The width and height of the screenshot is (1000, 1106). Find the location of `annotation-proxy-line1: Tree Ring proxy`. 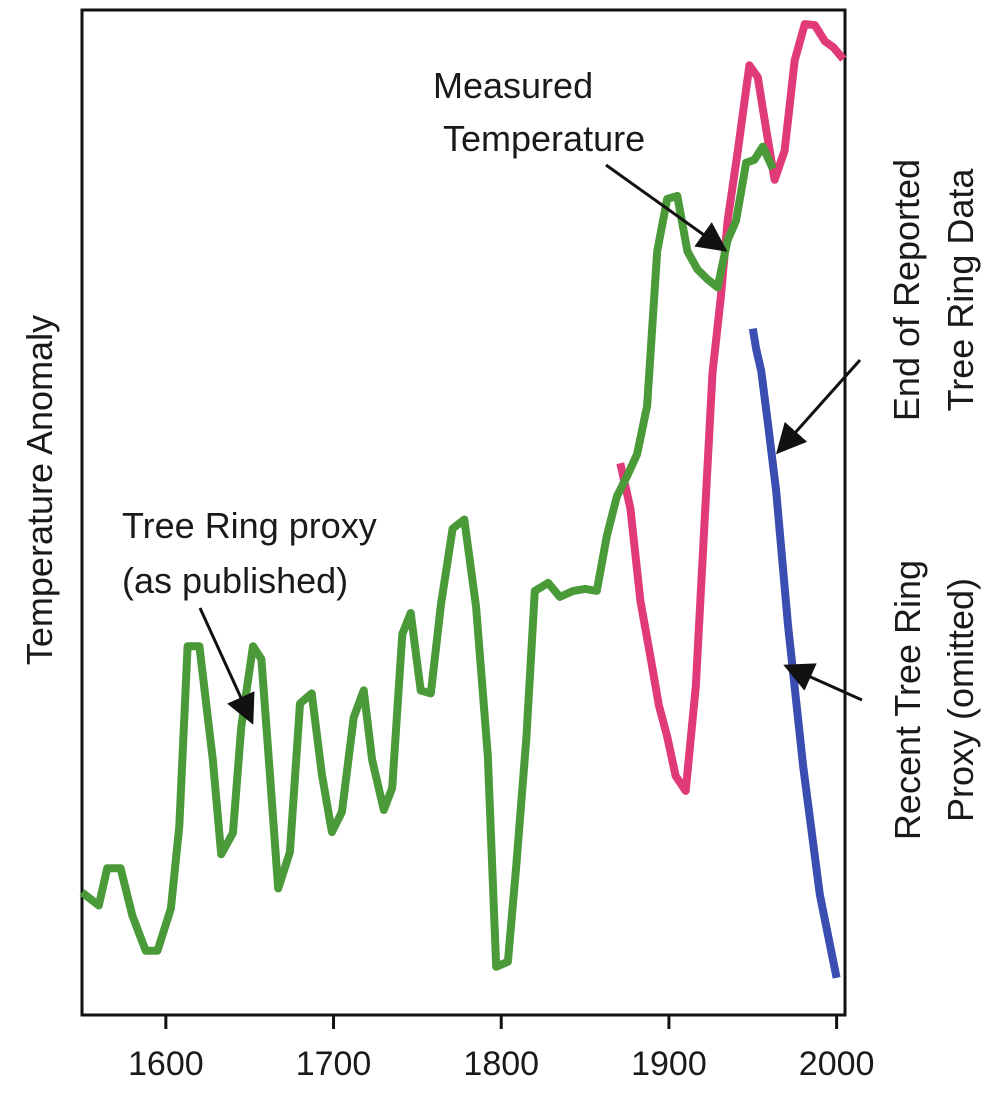

annotation-proxy-line1: Tree Ring proxy is located at coordinates (249, 525).